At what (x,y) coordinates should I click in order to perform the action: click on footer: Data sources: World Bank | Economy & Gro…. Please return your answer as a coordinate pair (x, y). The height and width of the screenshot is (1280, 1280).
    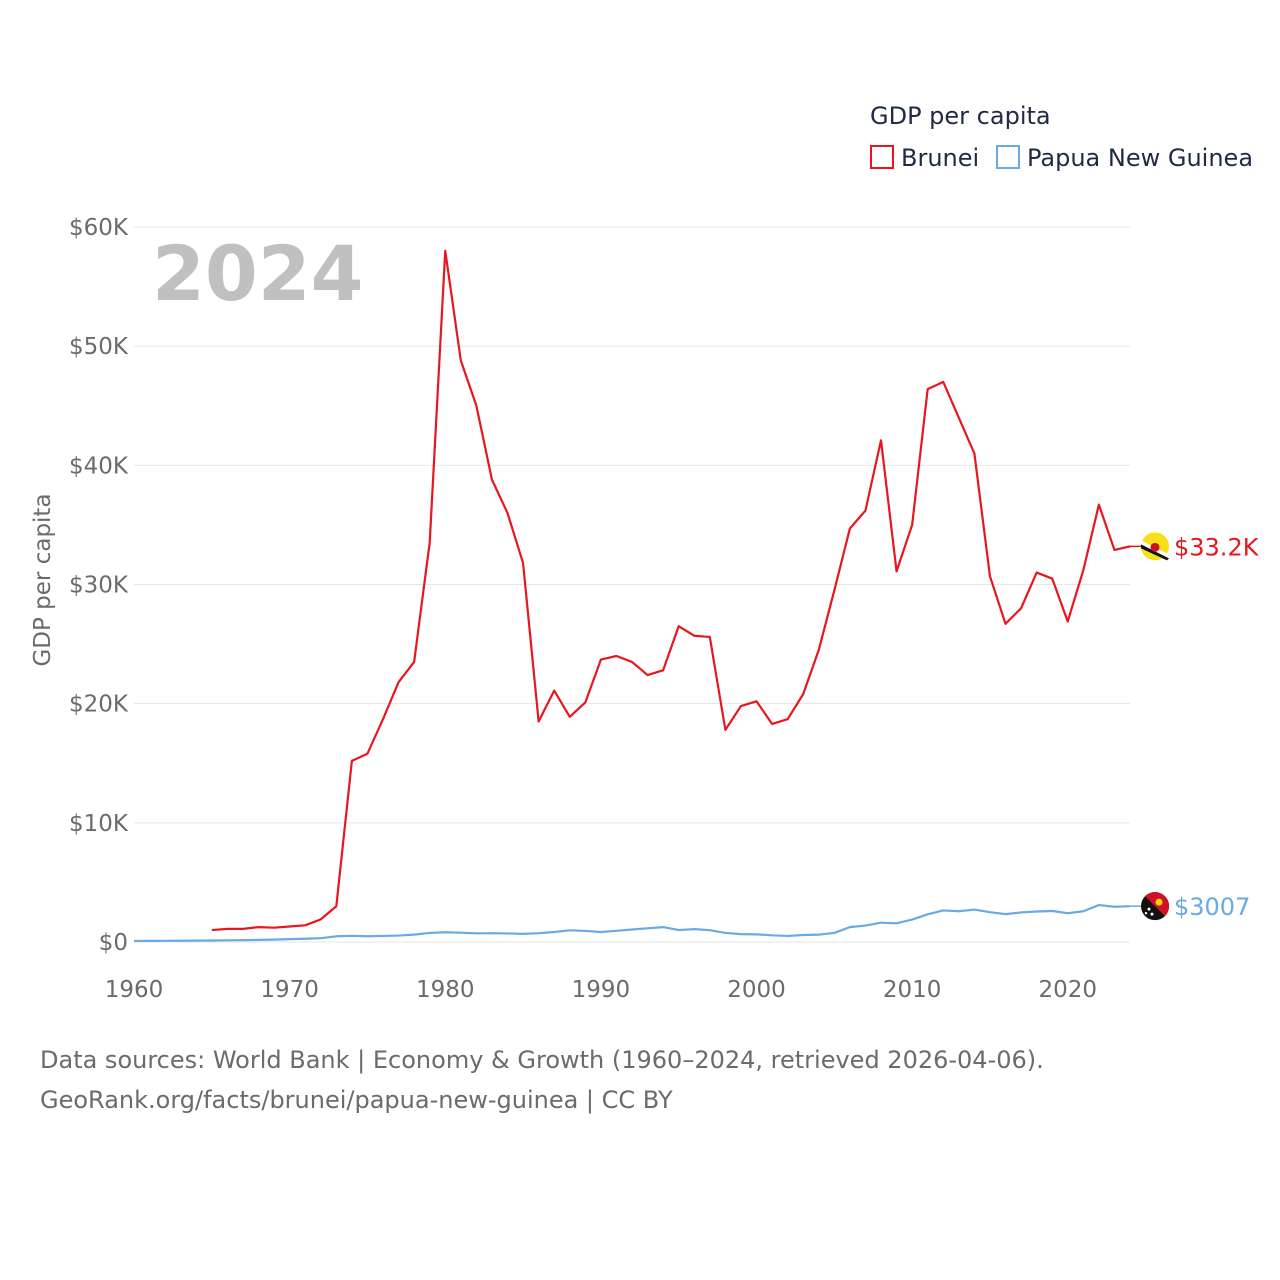
    Looking at the image, I should click on (542, 1080).